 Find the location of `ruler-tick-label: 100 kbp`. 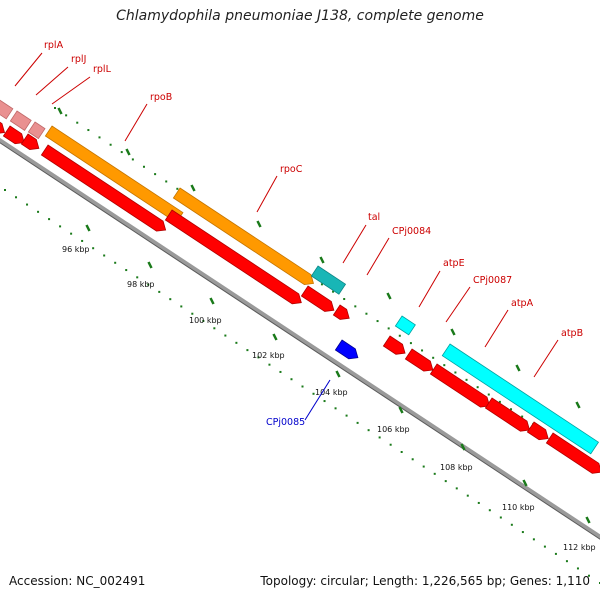

ruler-tick-label: 100 kbp is located at coordinates (205, 320).